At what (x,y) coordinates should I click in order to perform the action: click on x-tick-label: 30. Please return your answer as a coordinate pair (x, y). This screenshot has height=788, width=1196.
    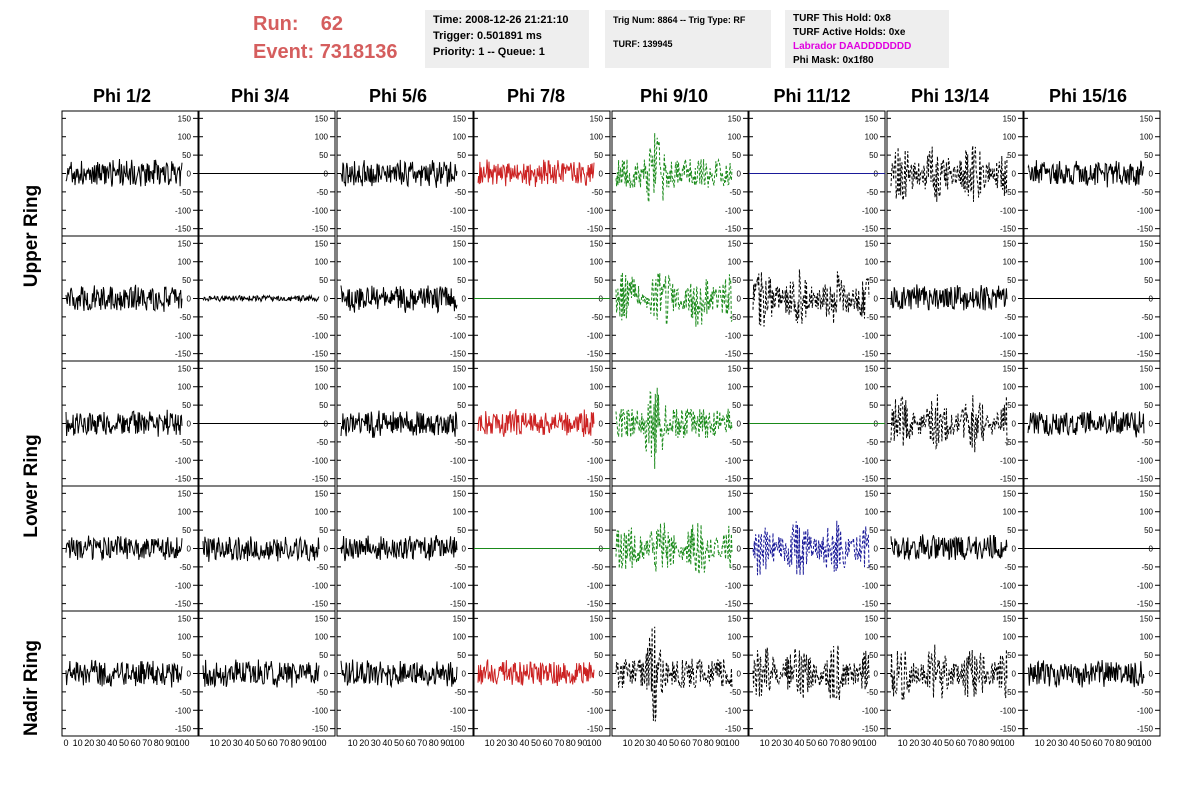
    Looking at the image, I should click on (238, 743).